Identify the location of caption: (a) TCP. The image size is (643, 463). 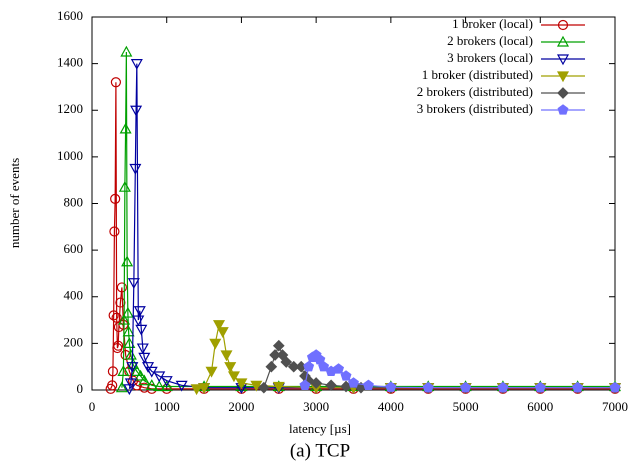
(320, 450).